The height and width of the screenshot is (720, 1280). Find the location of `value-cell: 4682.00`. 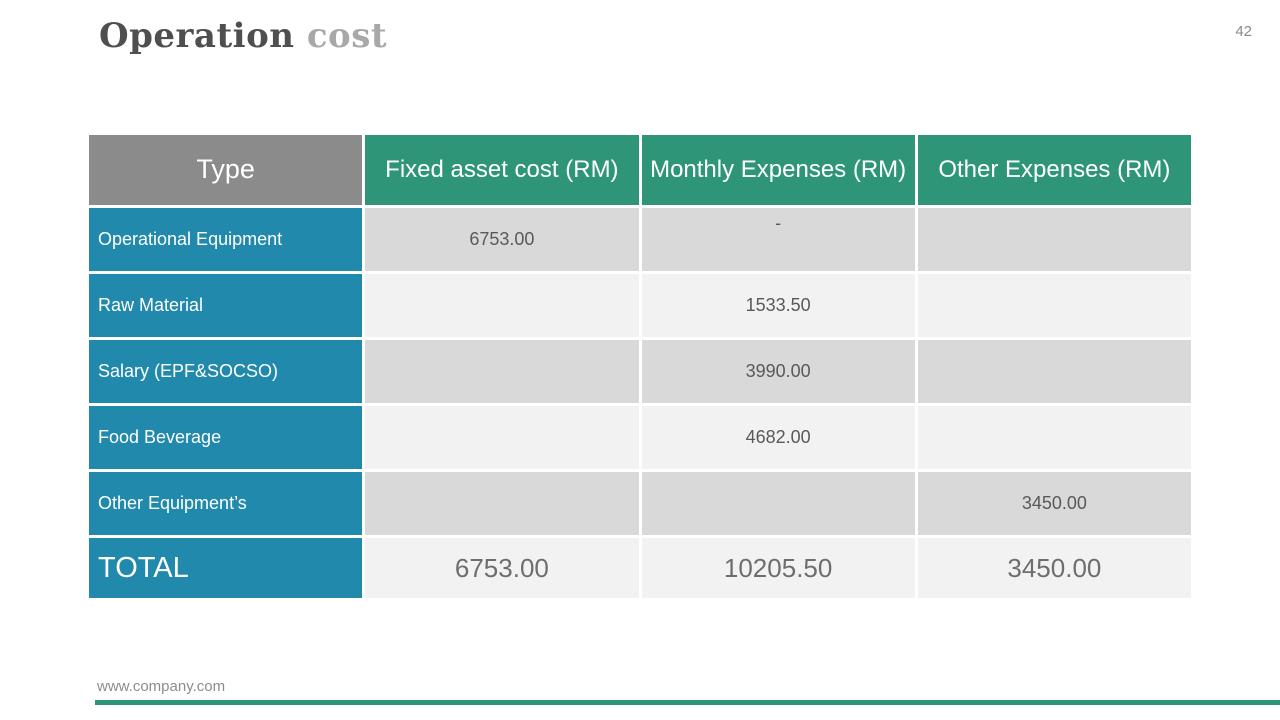

value-cell: 4682.00 is located at coordinates (778, 437).